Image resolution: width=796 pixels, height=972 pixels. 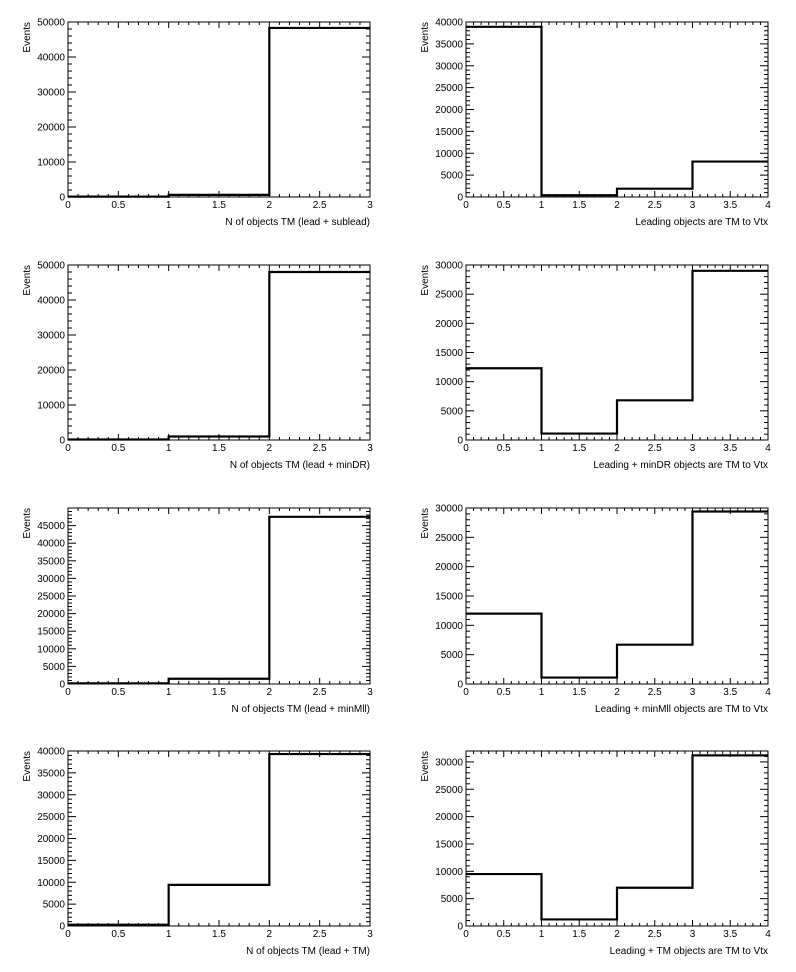 I want to click on x-axis-title: N of objects TM (lead + sublead), so click(x=297, y=222).